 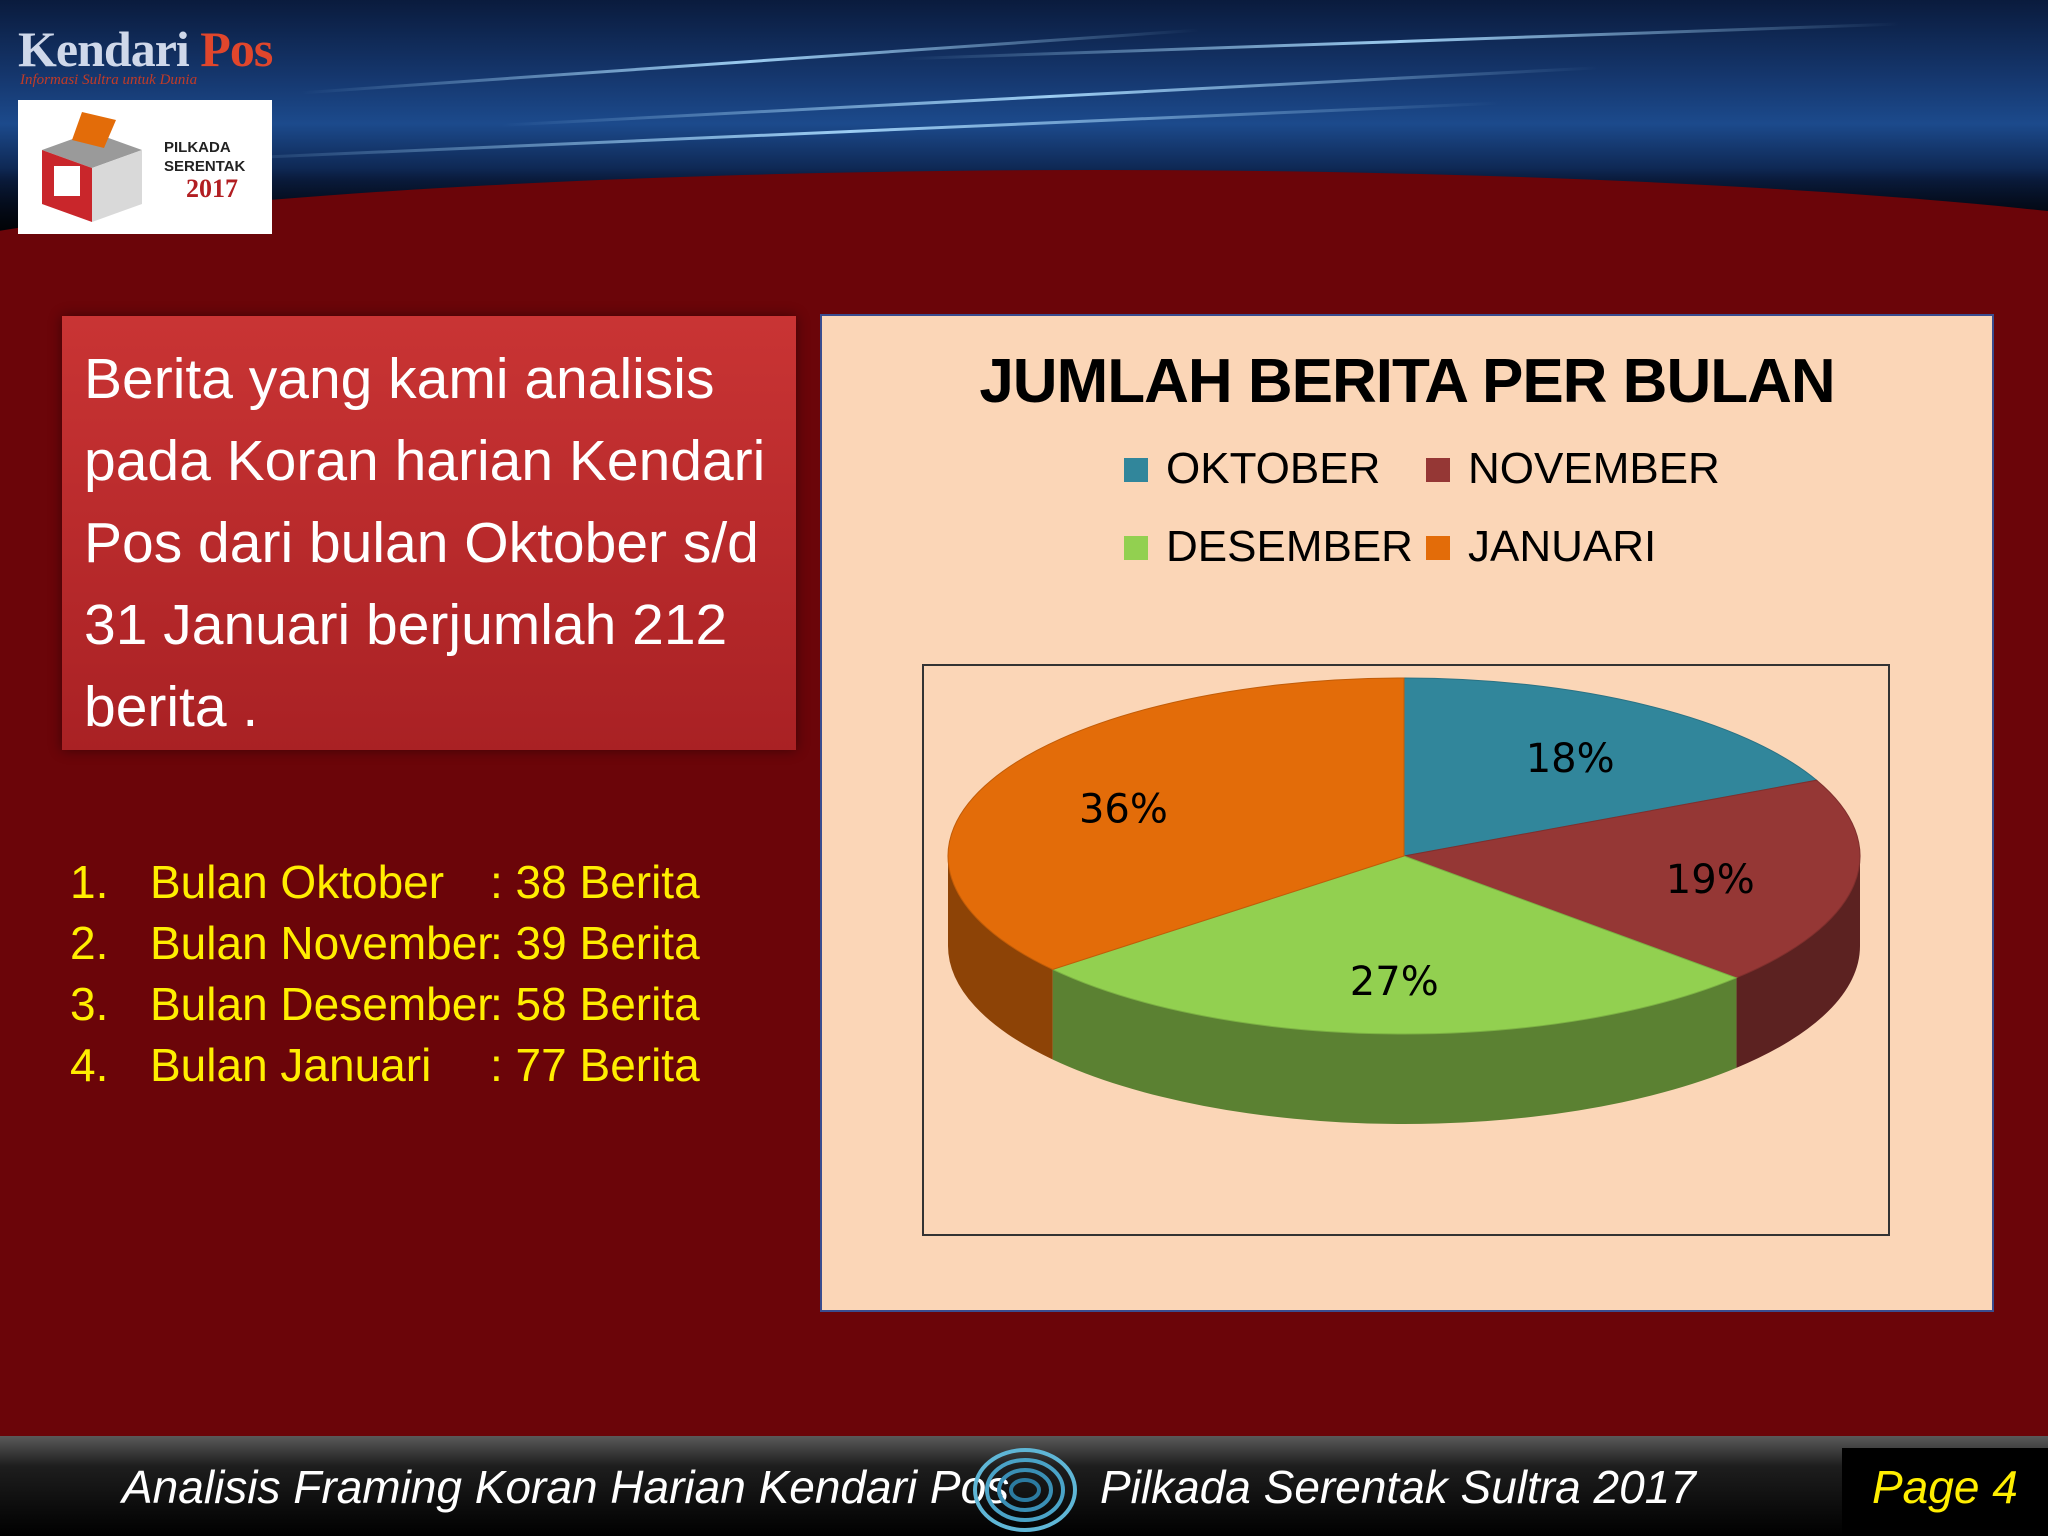 I want to click on pie-side-januari, so click(x=1000, y=958).